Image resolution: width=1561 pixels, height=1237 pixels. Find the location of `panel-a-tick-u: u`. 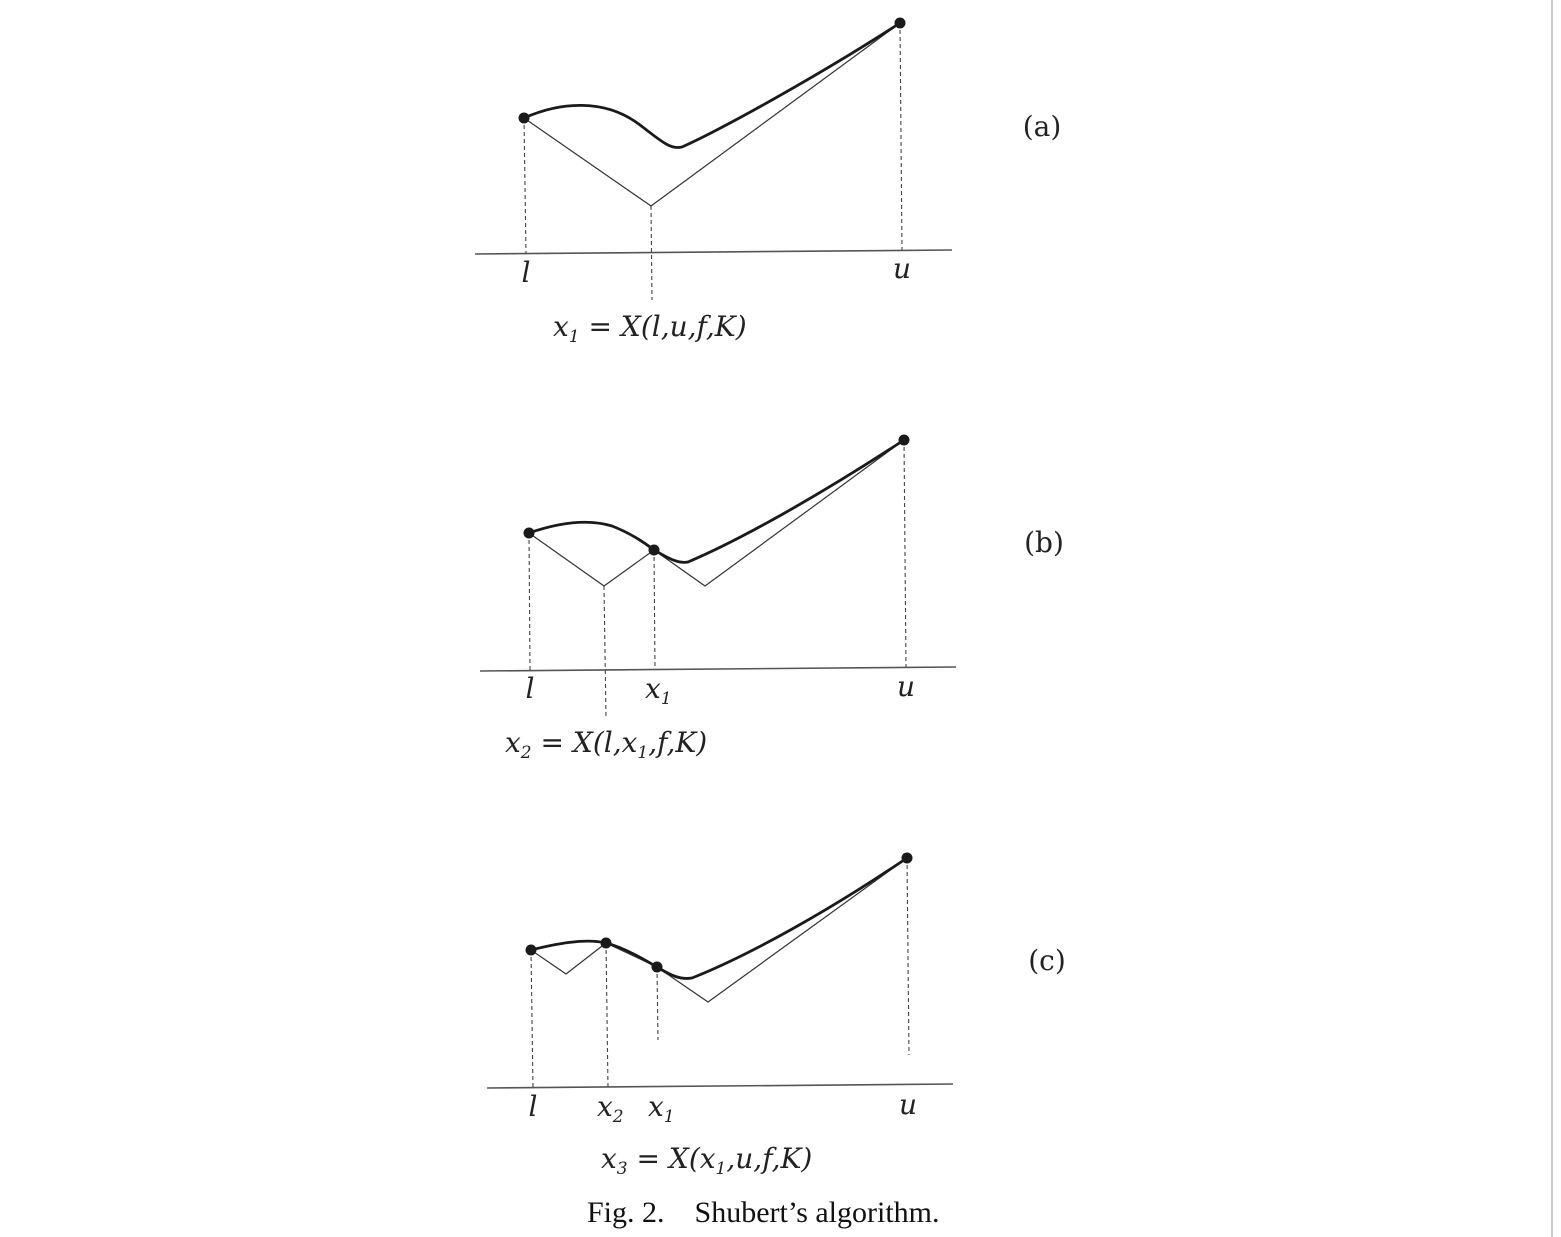

panel-a-tick-u: u is located at coordinates (902, 268).